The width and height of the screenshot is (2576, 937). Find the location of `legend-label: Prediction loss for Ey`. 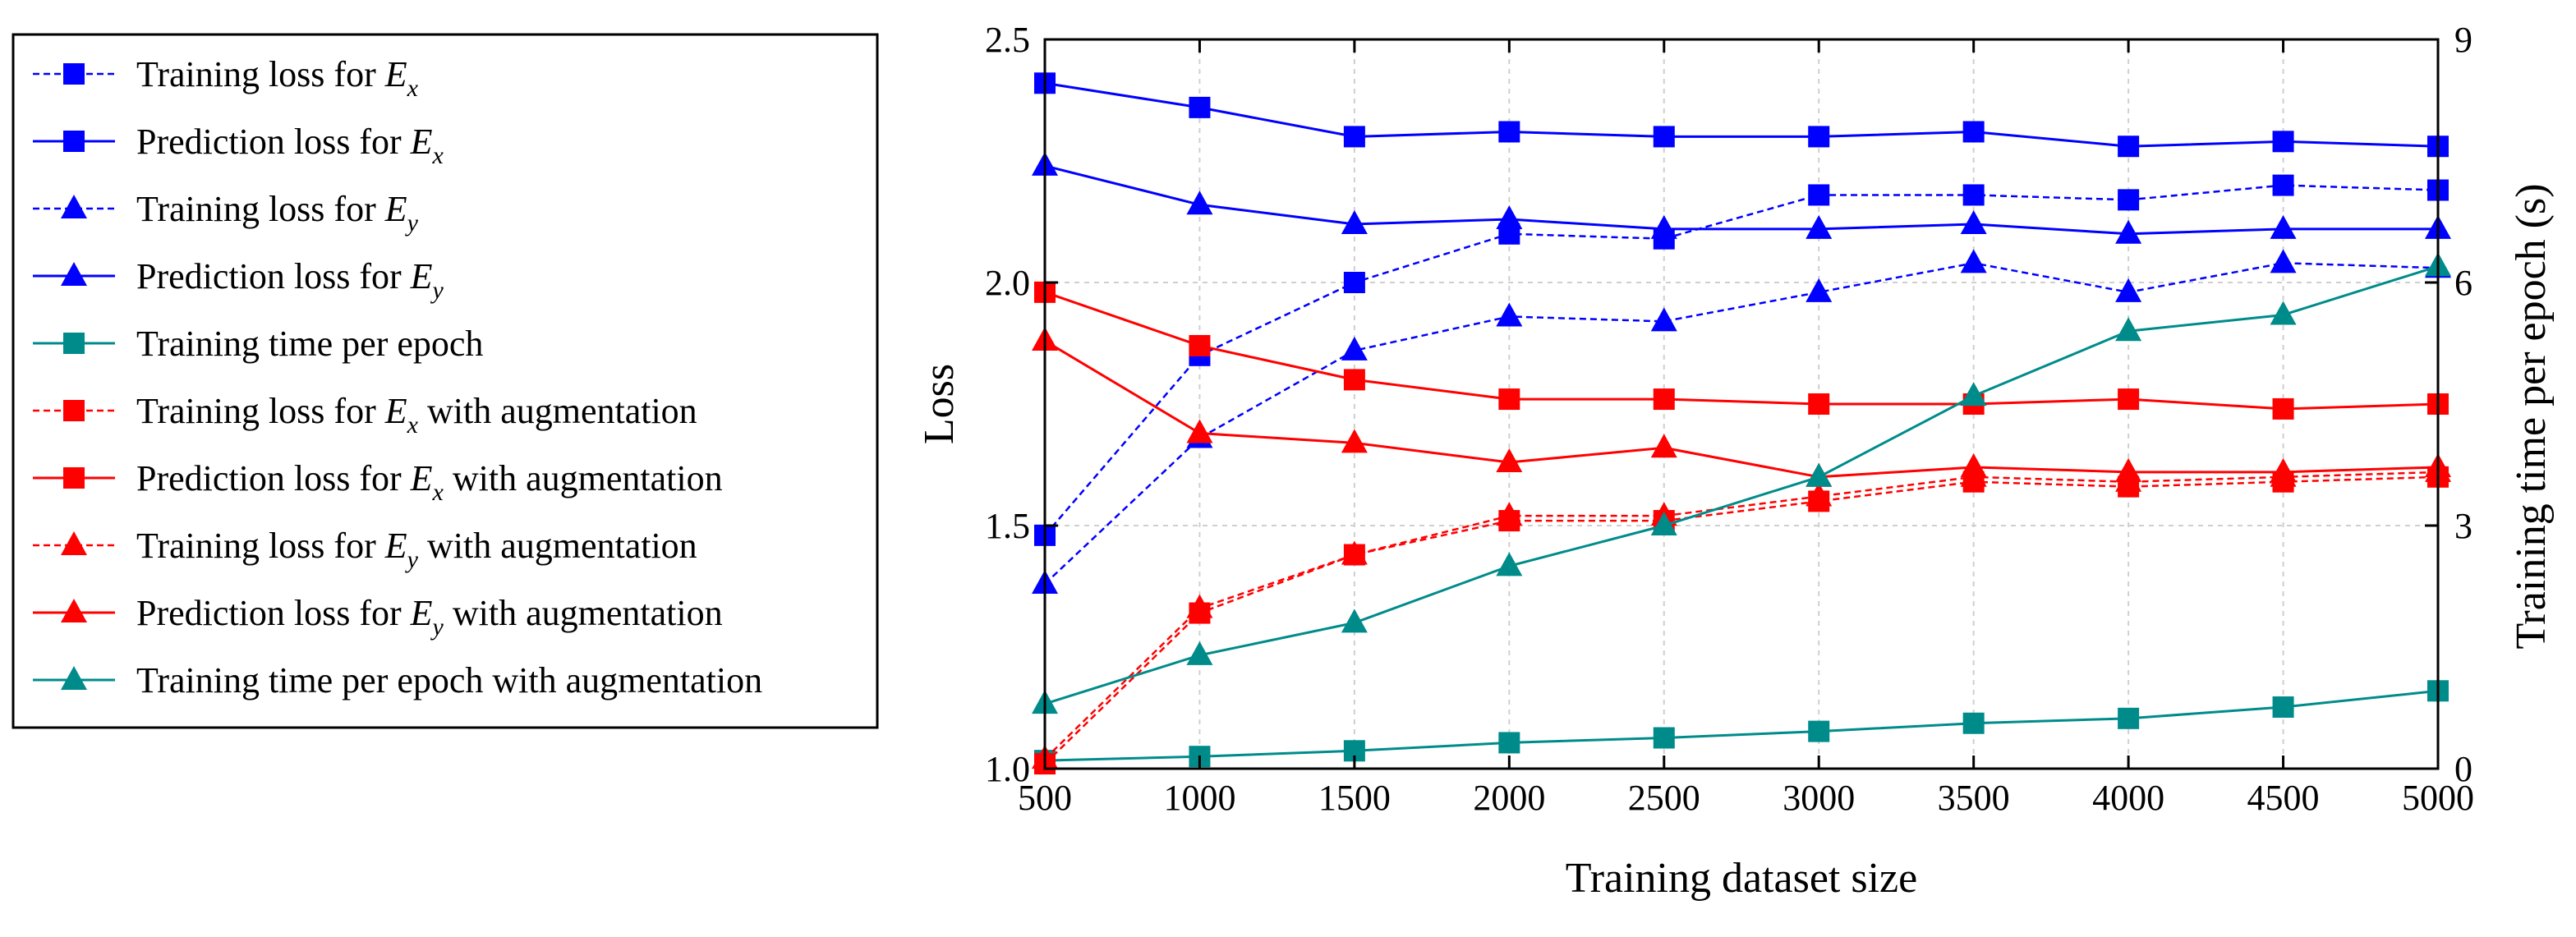

legend-label: Prediction loss for Ey is located at coordinates (290, 280).